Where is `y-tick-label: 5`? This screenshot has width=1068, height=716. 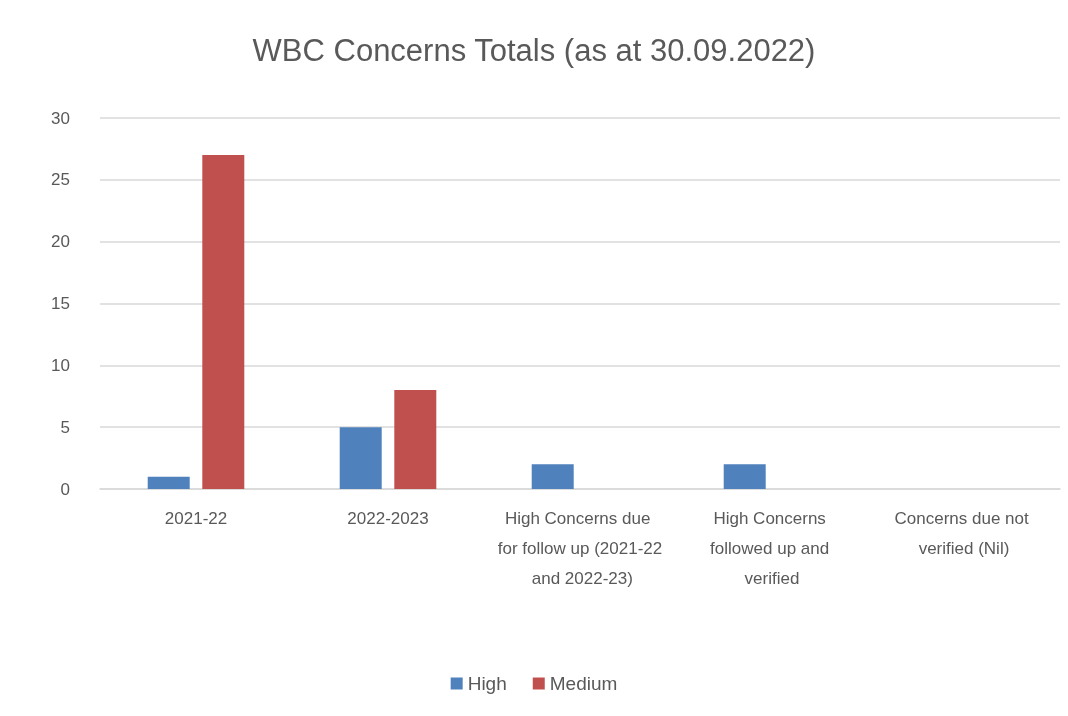 y-tick-label: 5 is located at coordinates (65, 427).